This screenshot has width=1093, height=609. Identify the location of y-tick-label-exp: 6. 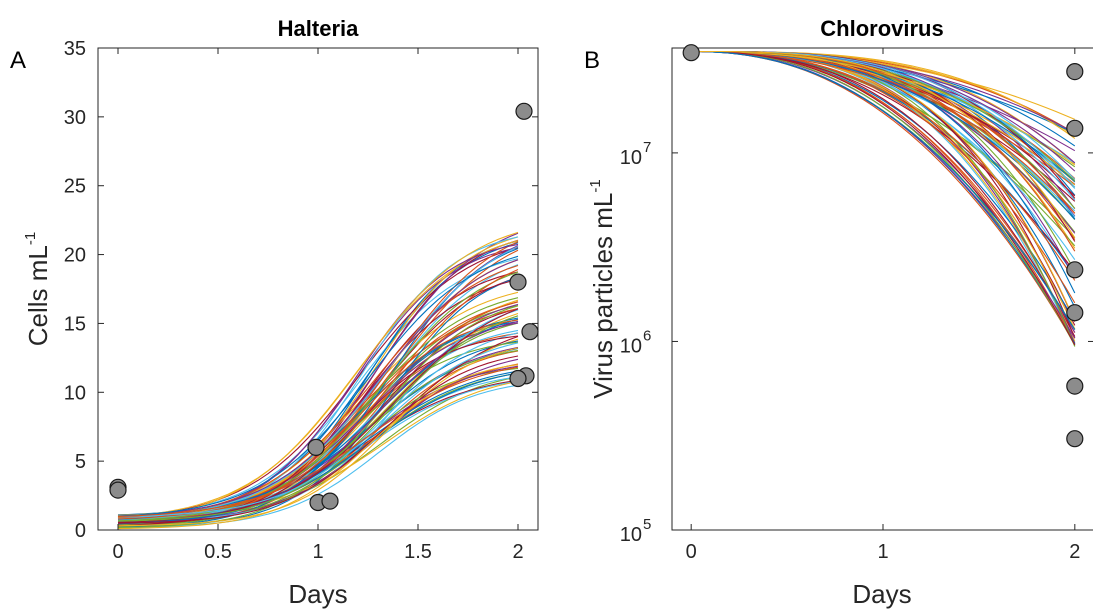
(647, 335).